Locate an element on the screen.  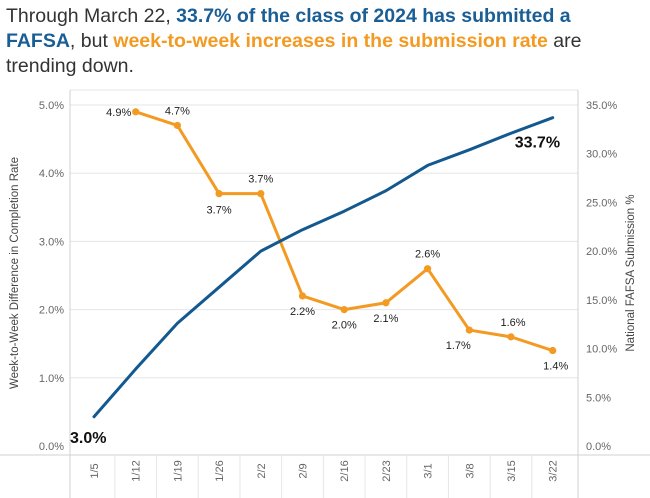
x-tick-label: 1/12 is located at coordinates (137, 470).